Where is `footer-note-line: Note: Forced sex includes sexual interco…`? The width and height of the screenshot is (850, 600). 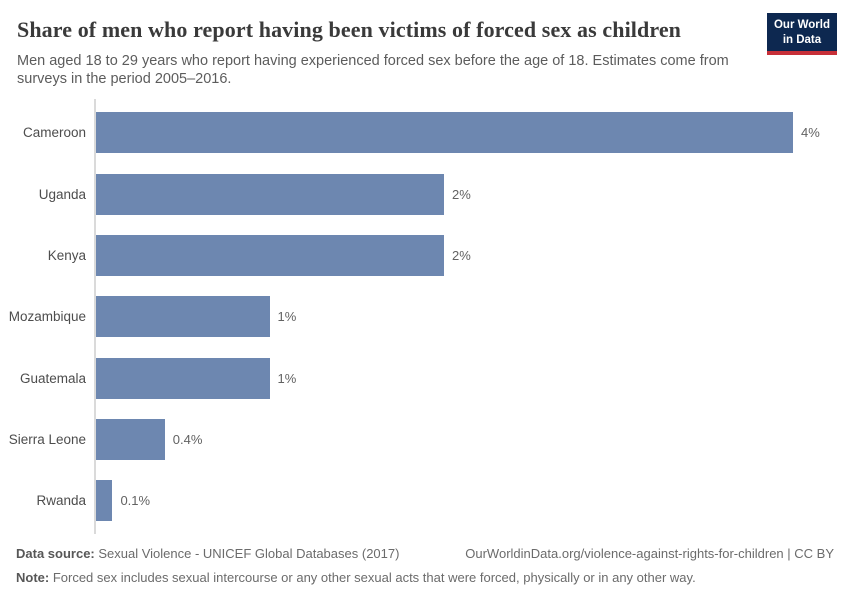
footer-note-line: Note: Forced sex includes sexual interco… is located at coordinates (425, 577).